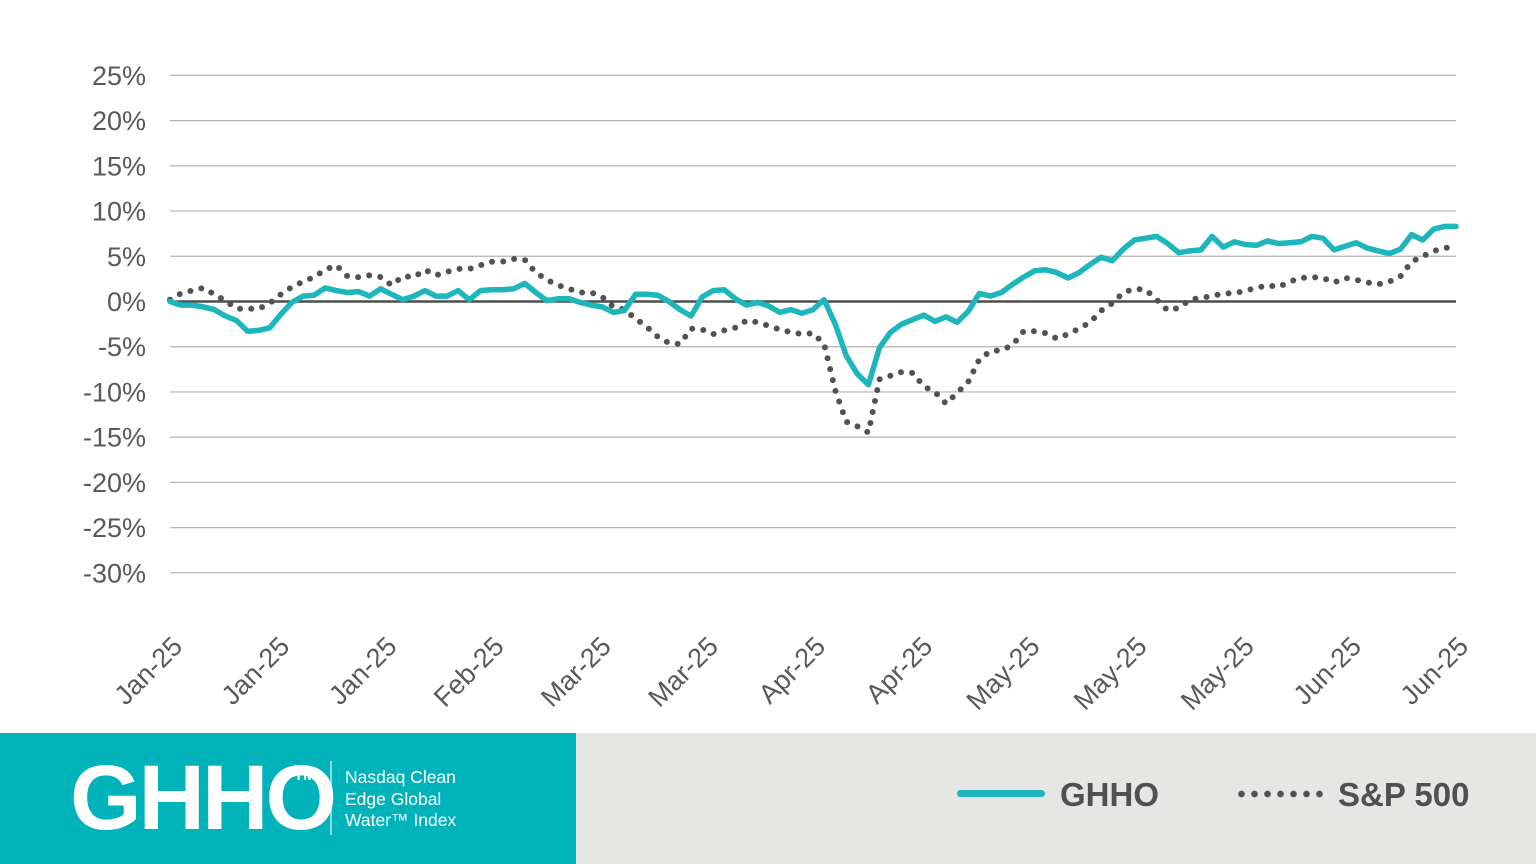 This screenshot has width=1536, height=864. Describe the element at coordinates (114, 392) in the screenshot. I see `y-tick-label: -10%` at that location.